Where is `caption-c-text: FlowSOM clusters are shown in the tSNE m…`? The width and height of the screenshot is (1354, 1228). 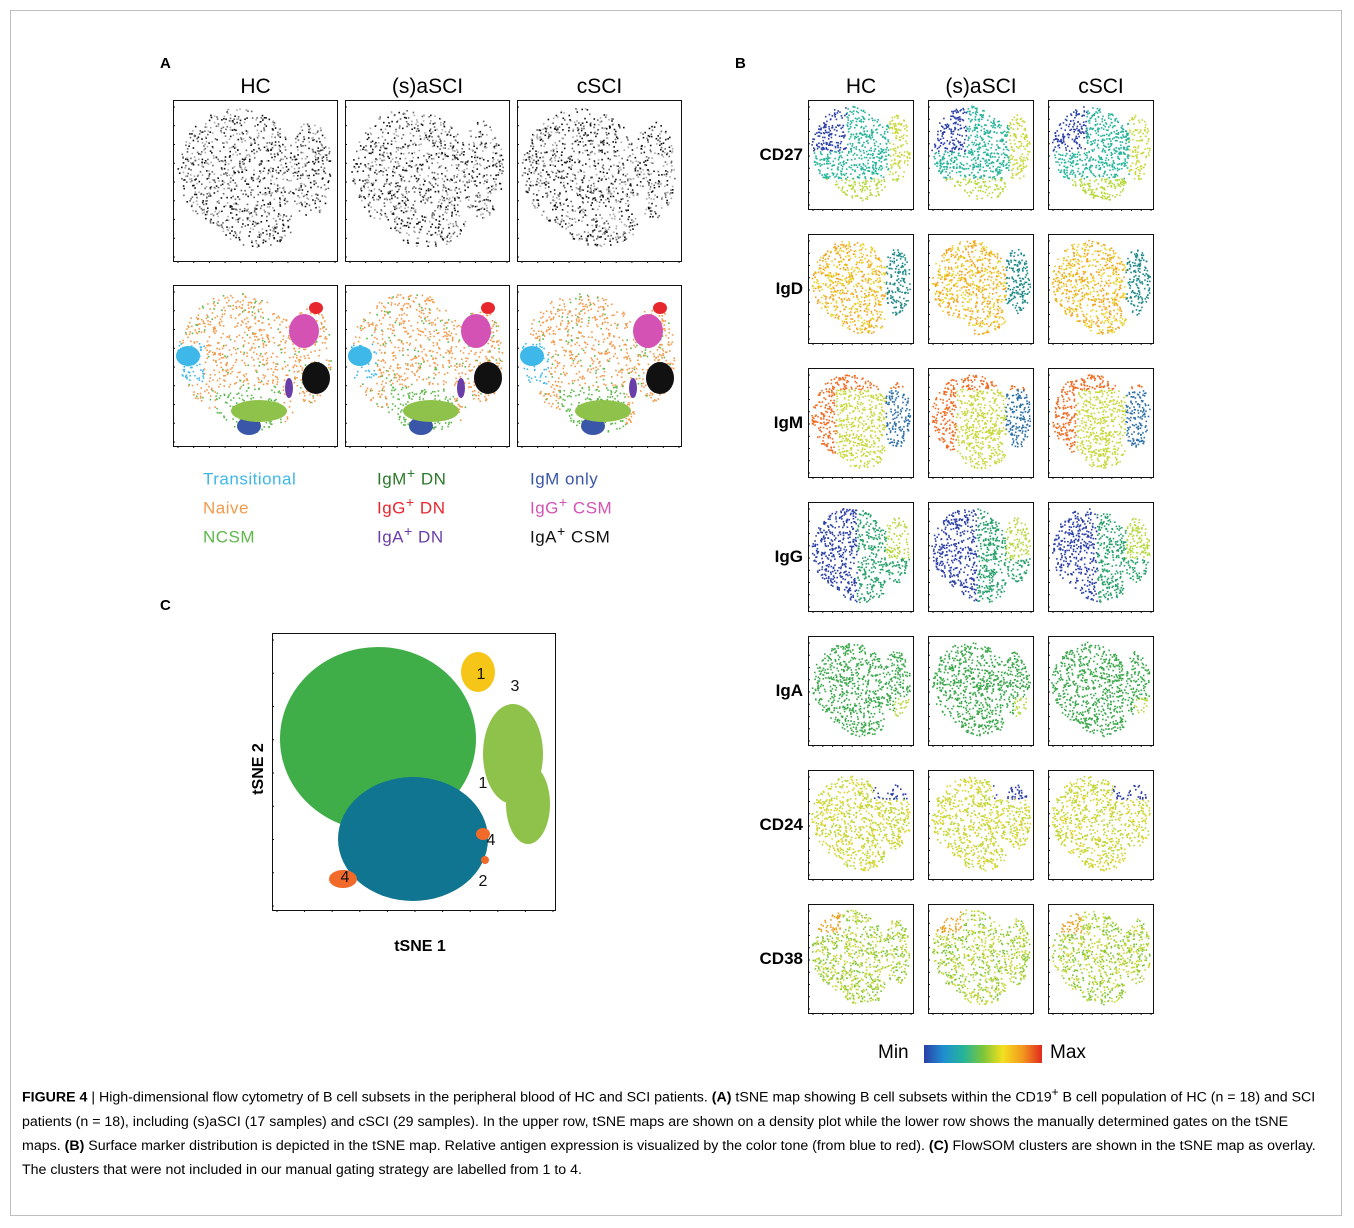
caption-c-text: FlowSOM clusters are shown in the tSNE m… is located at coordinates (669, 1158).